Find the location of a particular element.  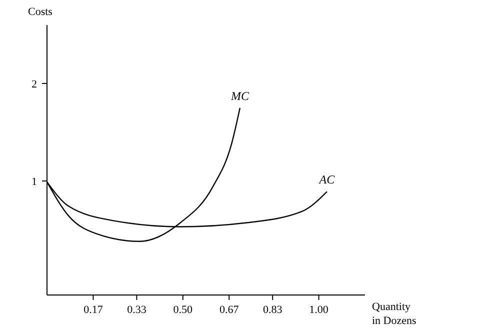

x-tick-label: 0.50 is located at coordinates (183, 310).